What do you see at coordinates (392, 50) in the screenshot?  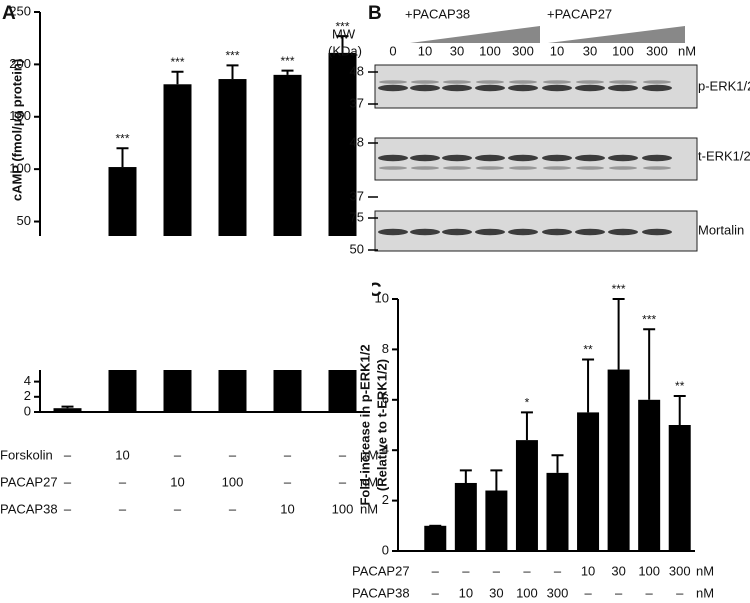 I see `lane-label: 0` at bounding box center [392, 50].